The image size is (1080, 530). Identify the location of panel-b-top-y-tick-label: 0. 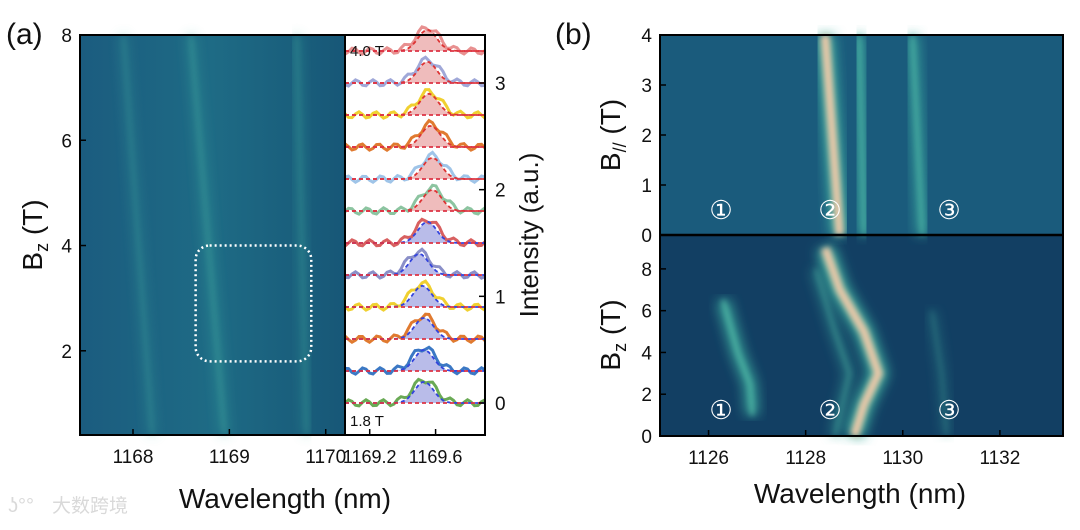
(646, 236).